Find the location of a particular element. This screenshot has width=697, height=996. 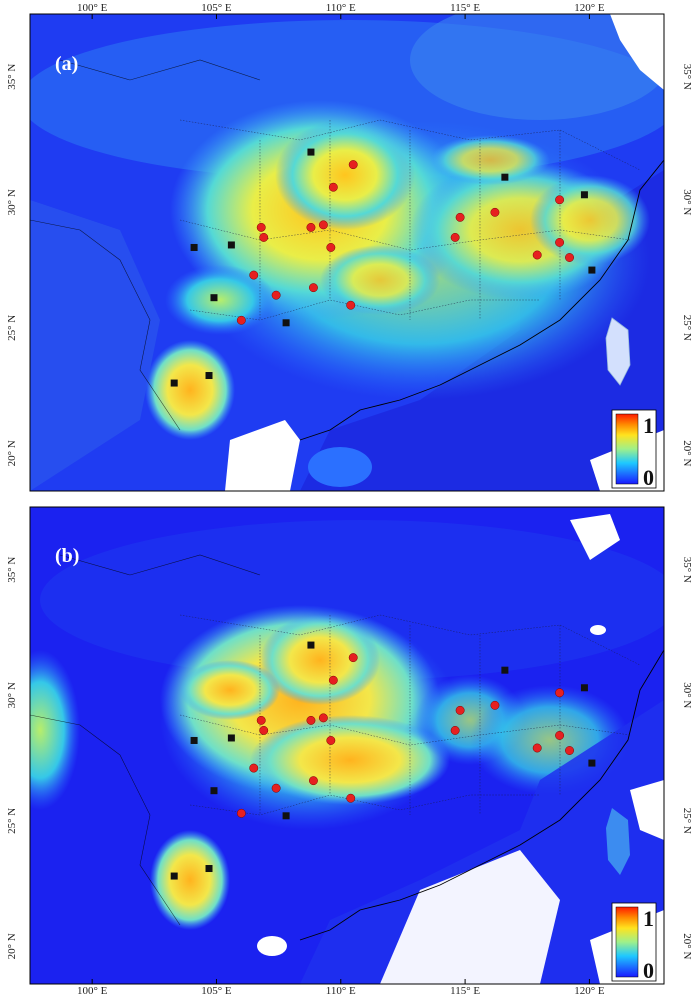

panel-a-label: (a) is located at coordinates (66, 64).